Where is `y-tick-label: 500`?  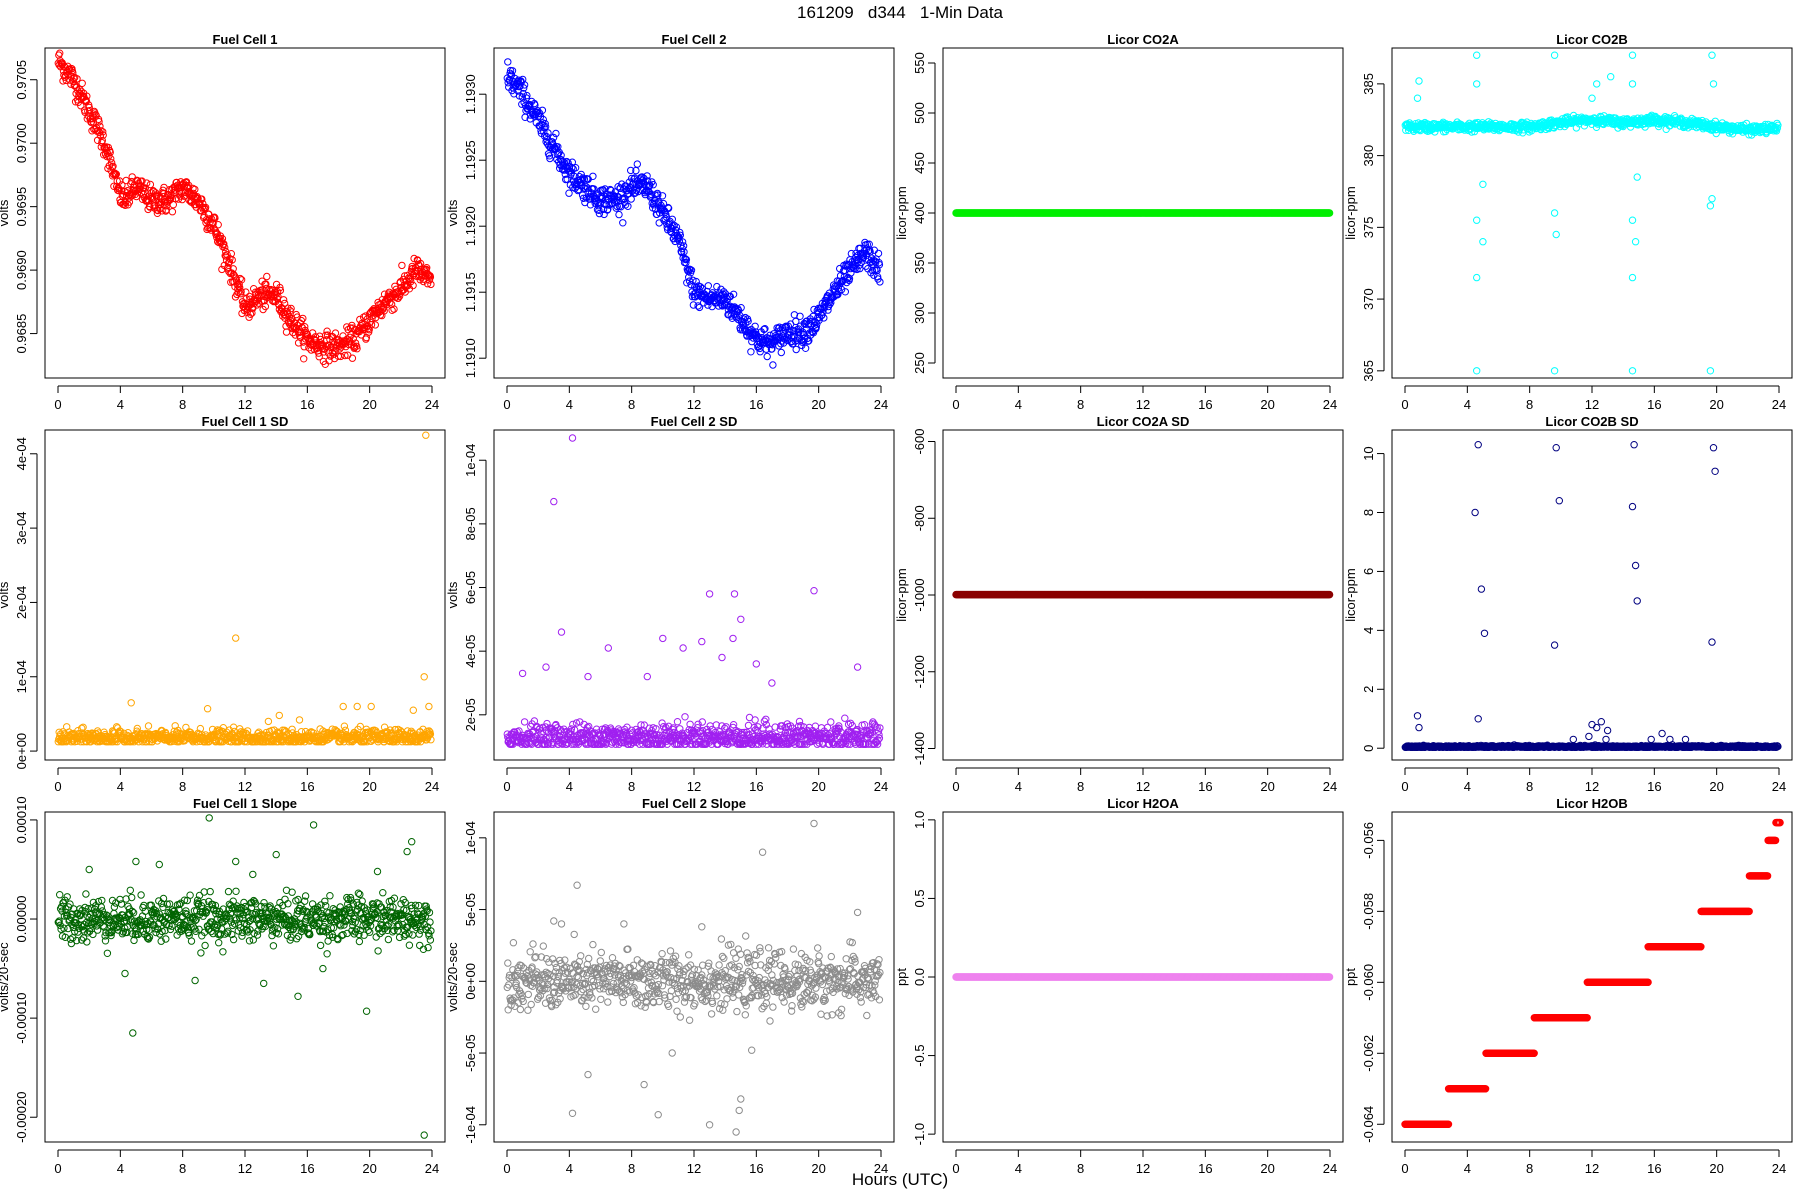
y-tick-label: 500 is located at coordinates (919, 113).